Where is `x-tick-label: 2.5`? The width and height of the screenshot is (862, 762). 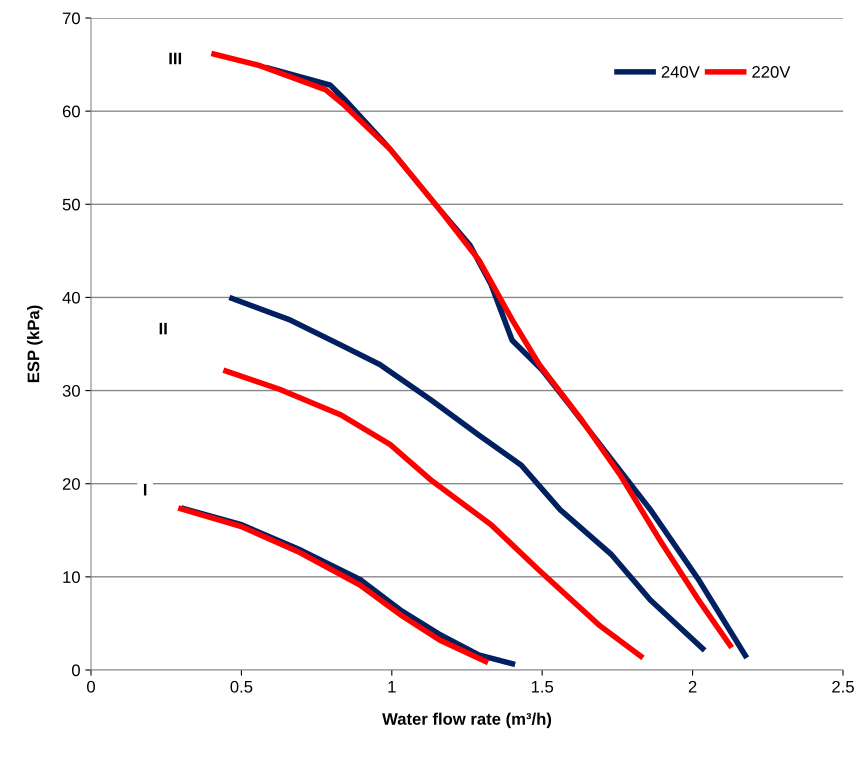
x-tick-label: 2.5 is located at coordinates (843, 686).